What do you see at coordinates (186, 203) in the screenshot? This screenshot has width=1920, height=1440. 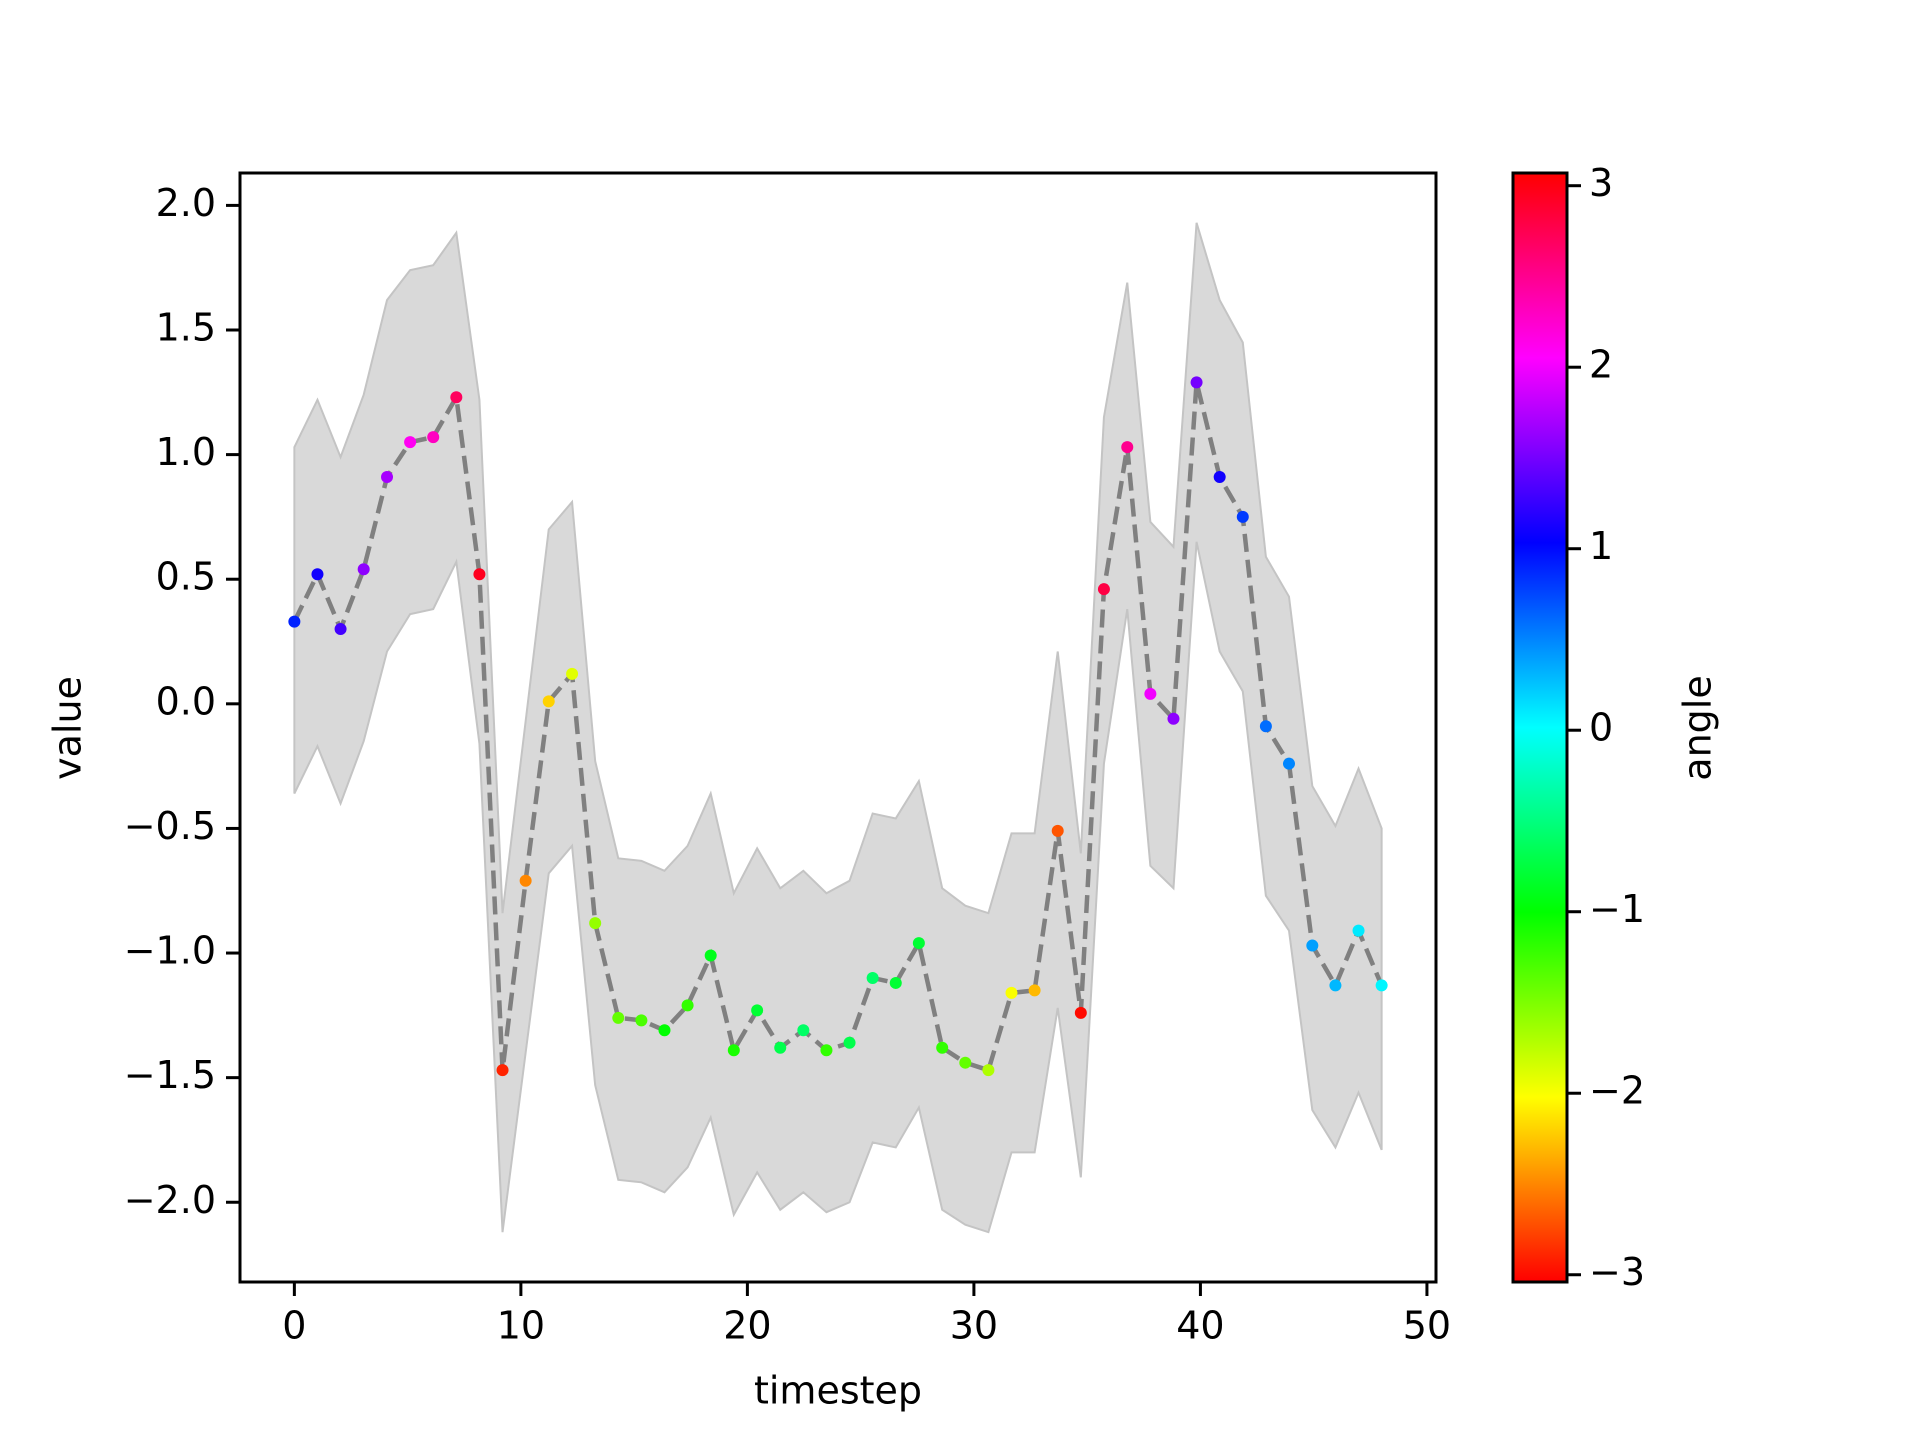 I see `y-tick-label: 2.0` at bounding box center [186, 203].